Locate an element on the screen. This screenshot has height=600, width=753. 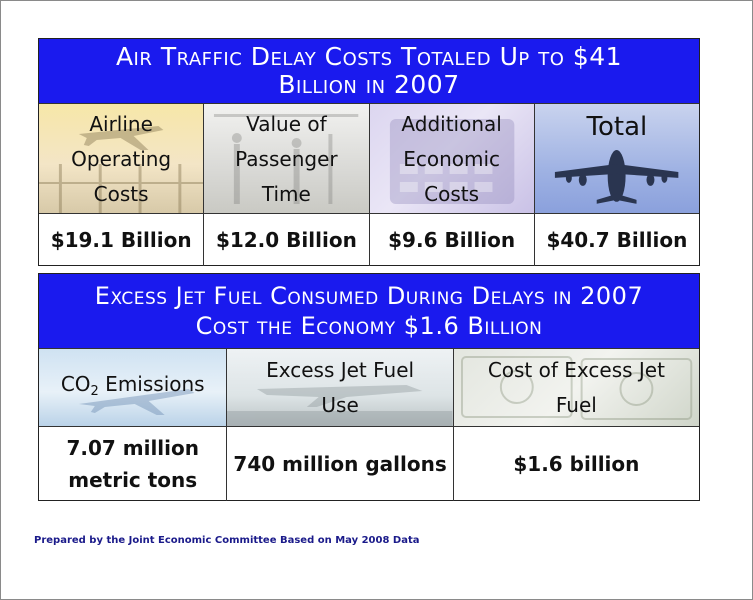
header-line: Value of is located at coordinates (286, 123).